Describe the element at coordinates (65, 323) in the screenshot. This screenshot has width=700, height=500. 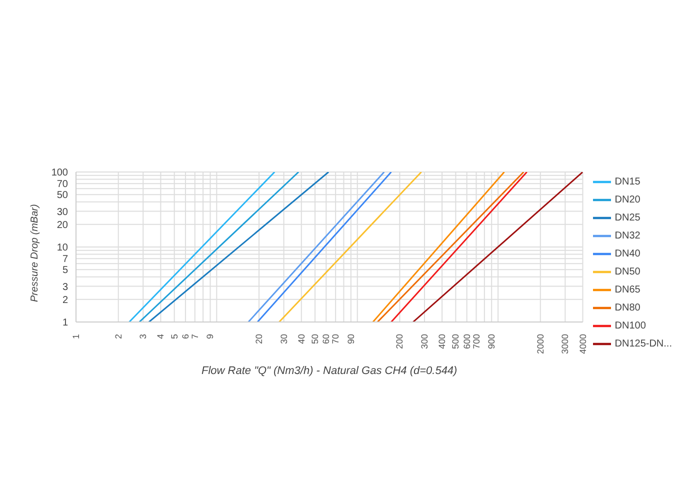
I see `y-tick-label: 1` at that location.